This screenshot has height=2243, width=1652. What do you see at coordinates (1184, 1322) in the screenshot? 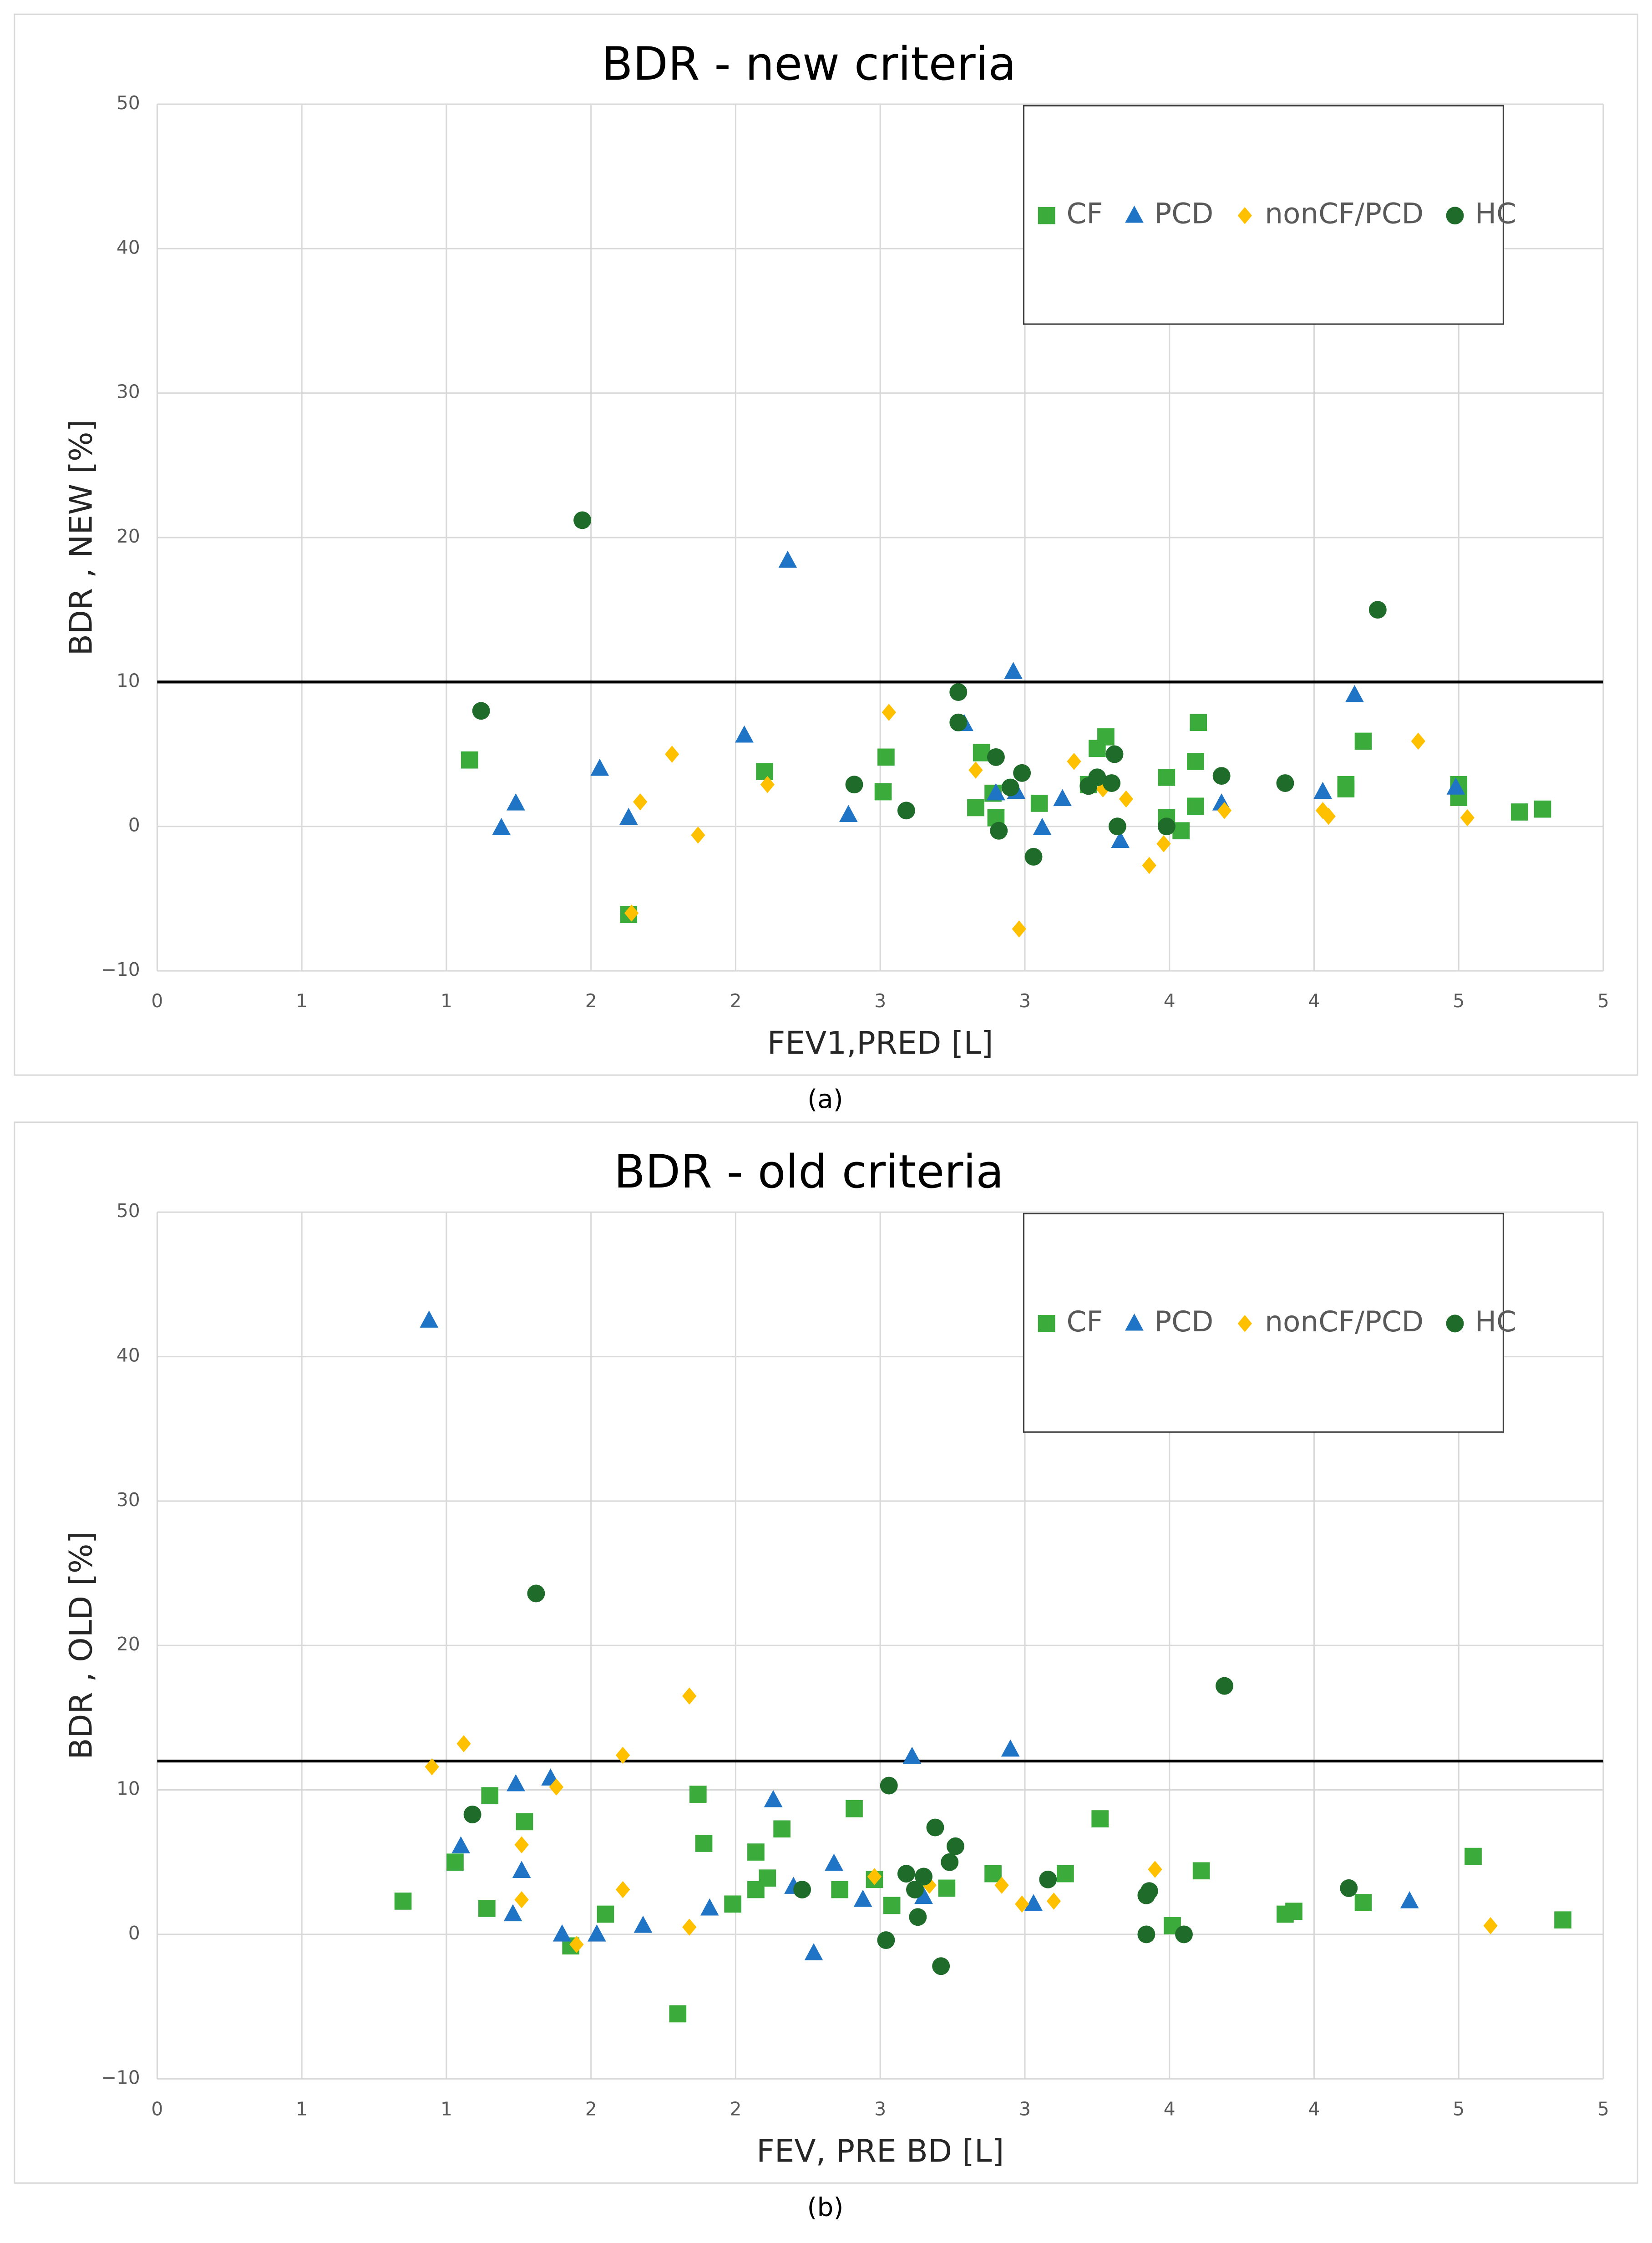
I see `legend-label: PCD` at bounding box center [1184, 1322].